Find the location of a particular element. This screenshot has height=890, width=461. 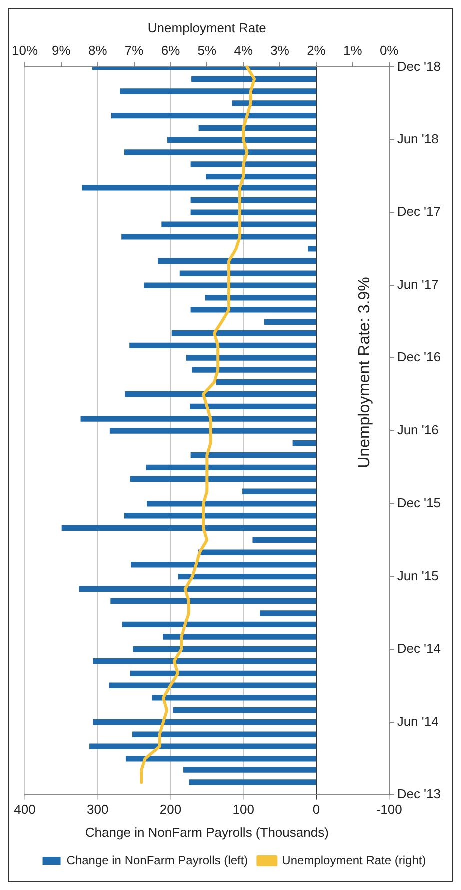

x-tick-label: -100 is located at coordinates (389, 810).